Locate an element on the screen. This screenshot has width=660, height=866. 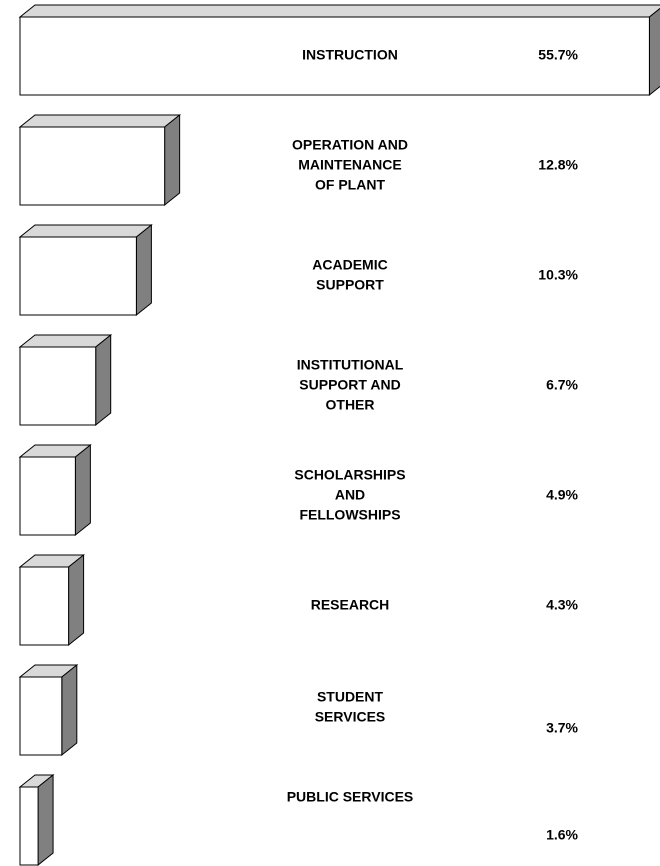
category-label: OF PLANT is located at coordinates (350, 185).